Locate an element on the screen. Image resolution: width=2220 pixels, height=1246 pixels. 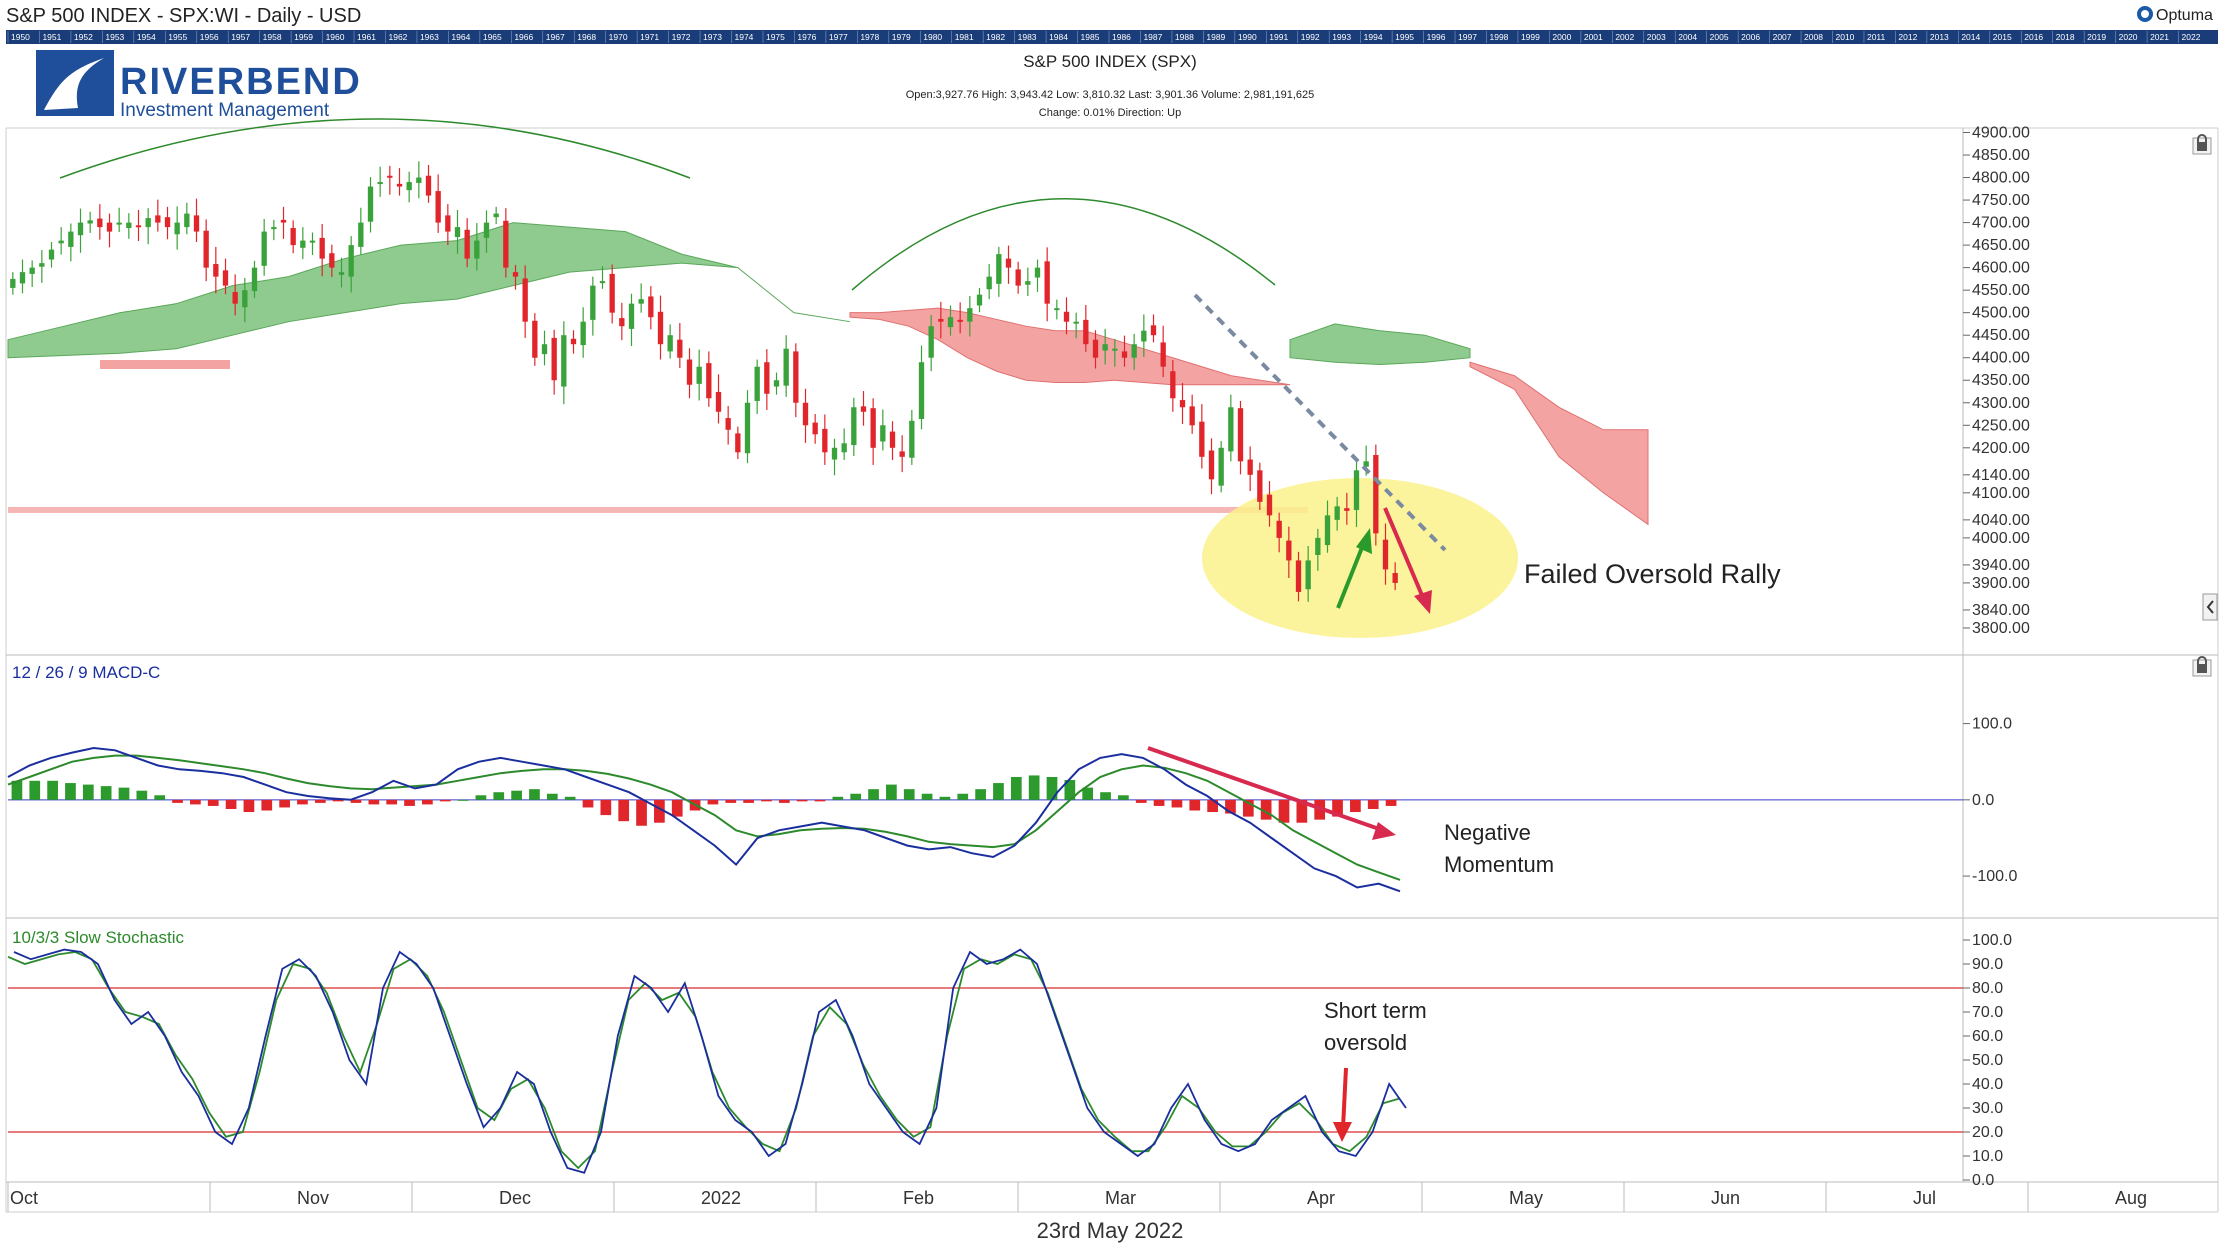
timeline-year-label: 1974 is located at coordinates (744, 37).